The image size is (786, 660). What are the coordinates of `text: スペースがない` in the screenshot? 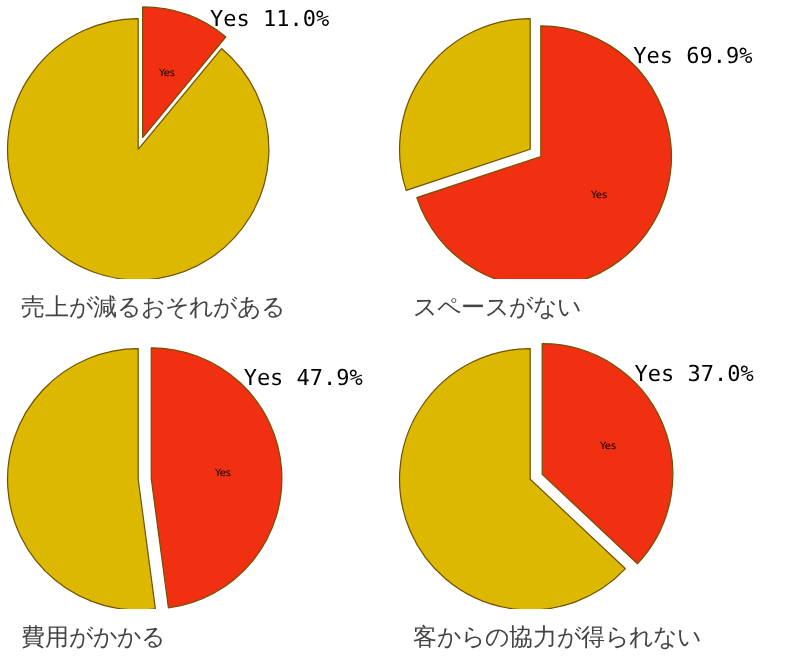 It's located at (497, 307).